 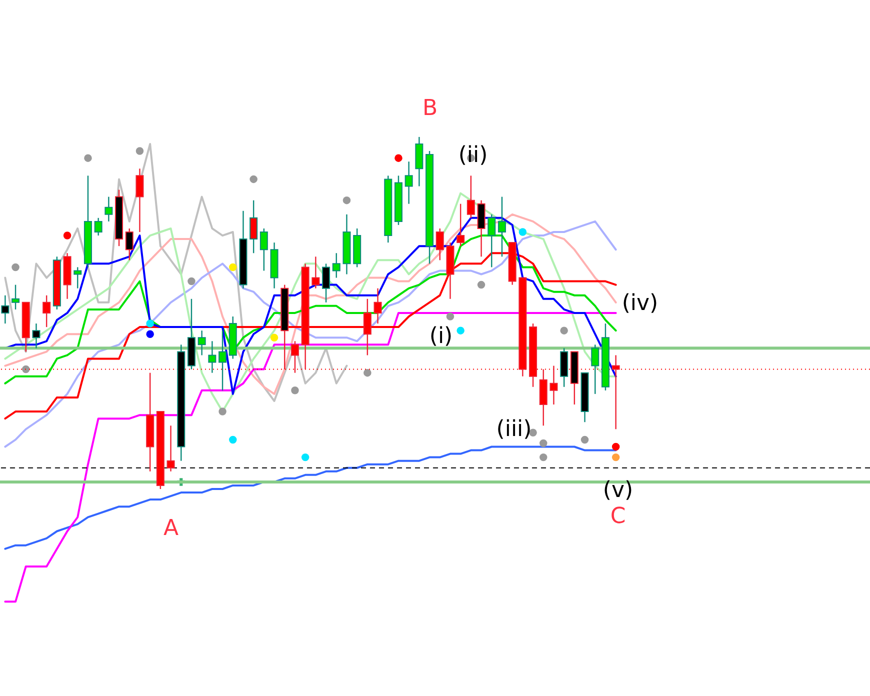 What do you see at coordinates (640, 303) in the screenshot?
I see `text: (iv)` at bounding box center [640, 303].